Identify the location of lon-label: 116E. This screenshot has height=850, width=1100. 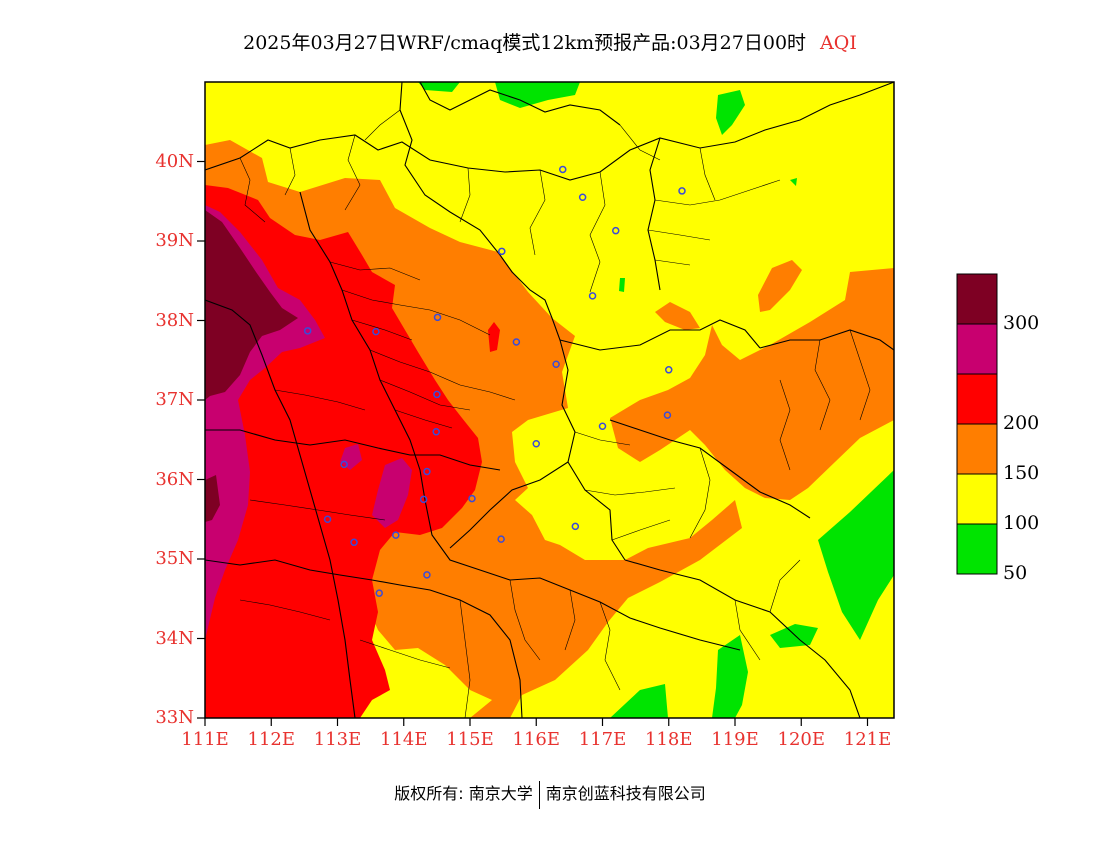
(536, 739).